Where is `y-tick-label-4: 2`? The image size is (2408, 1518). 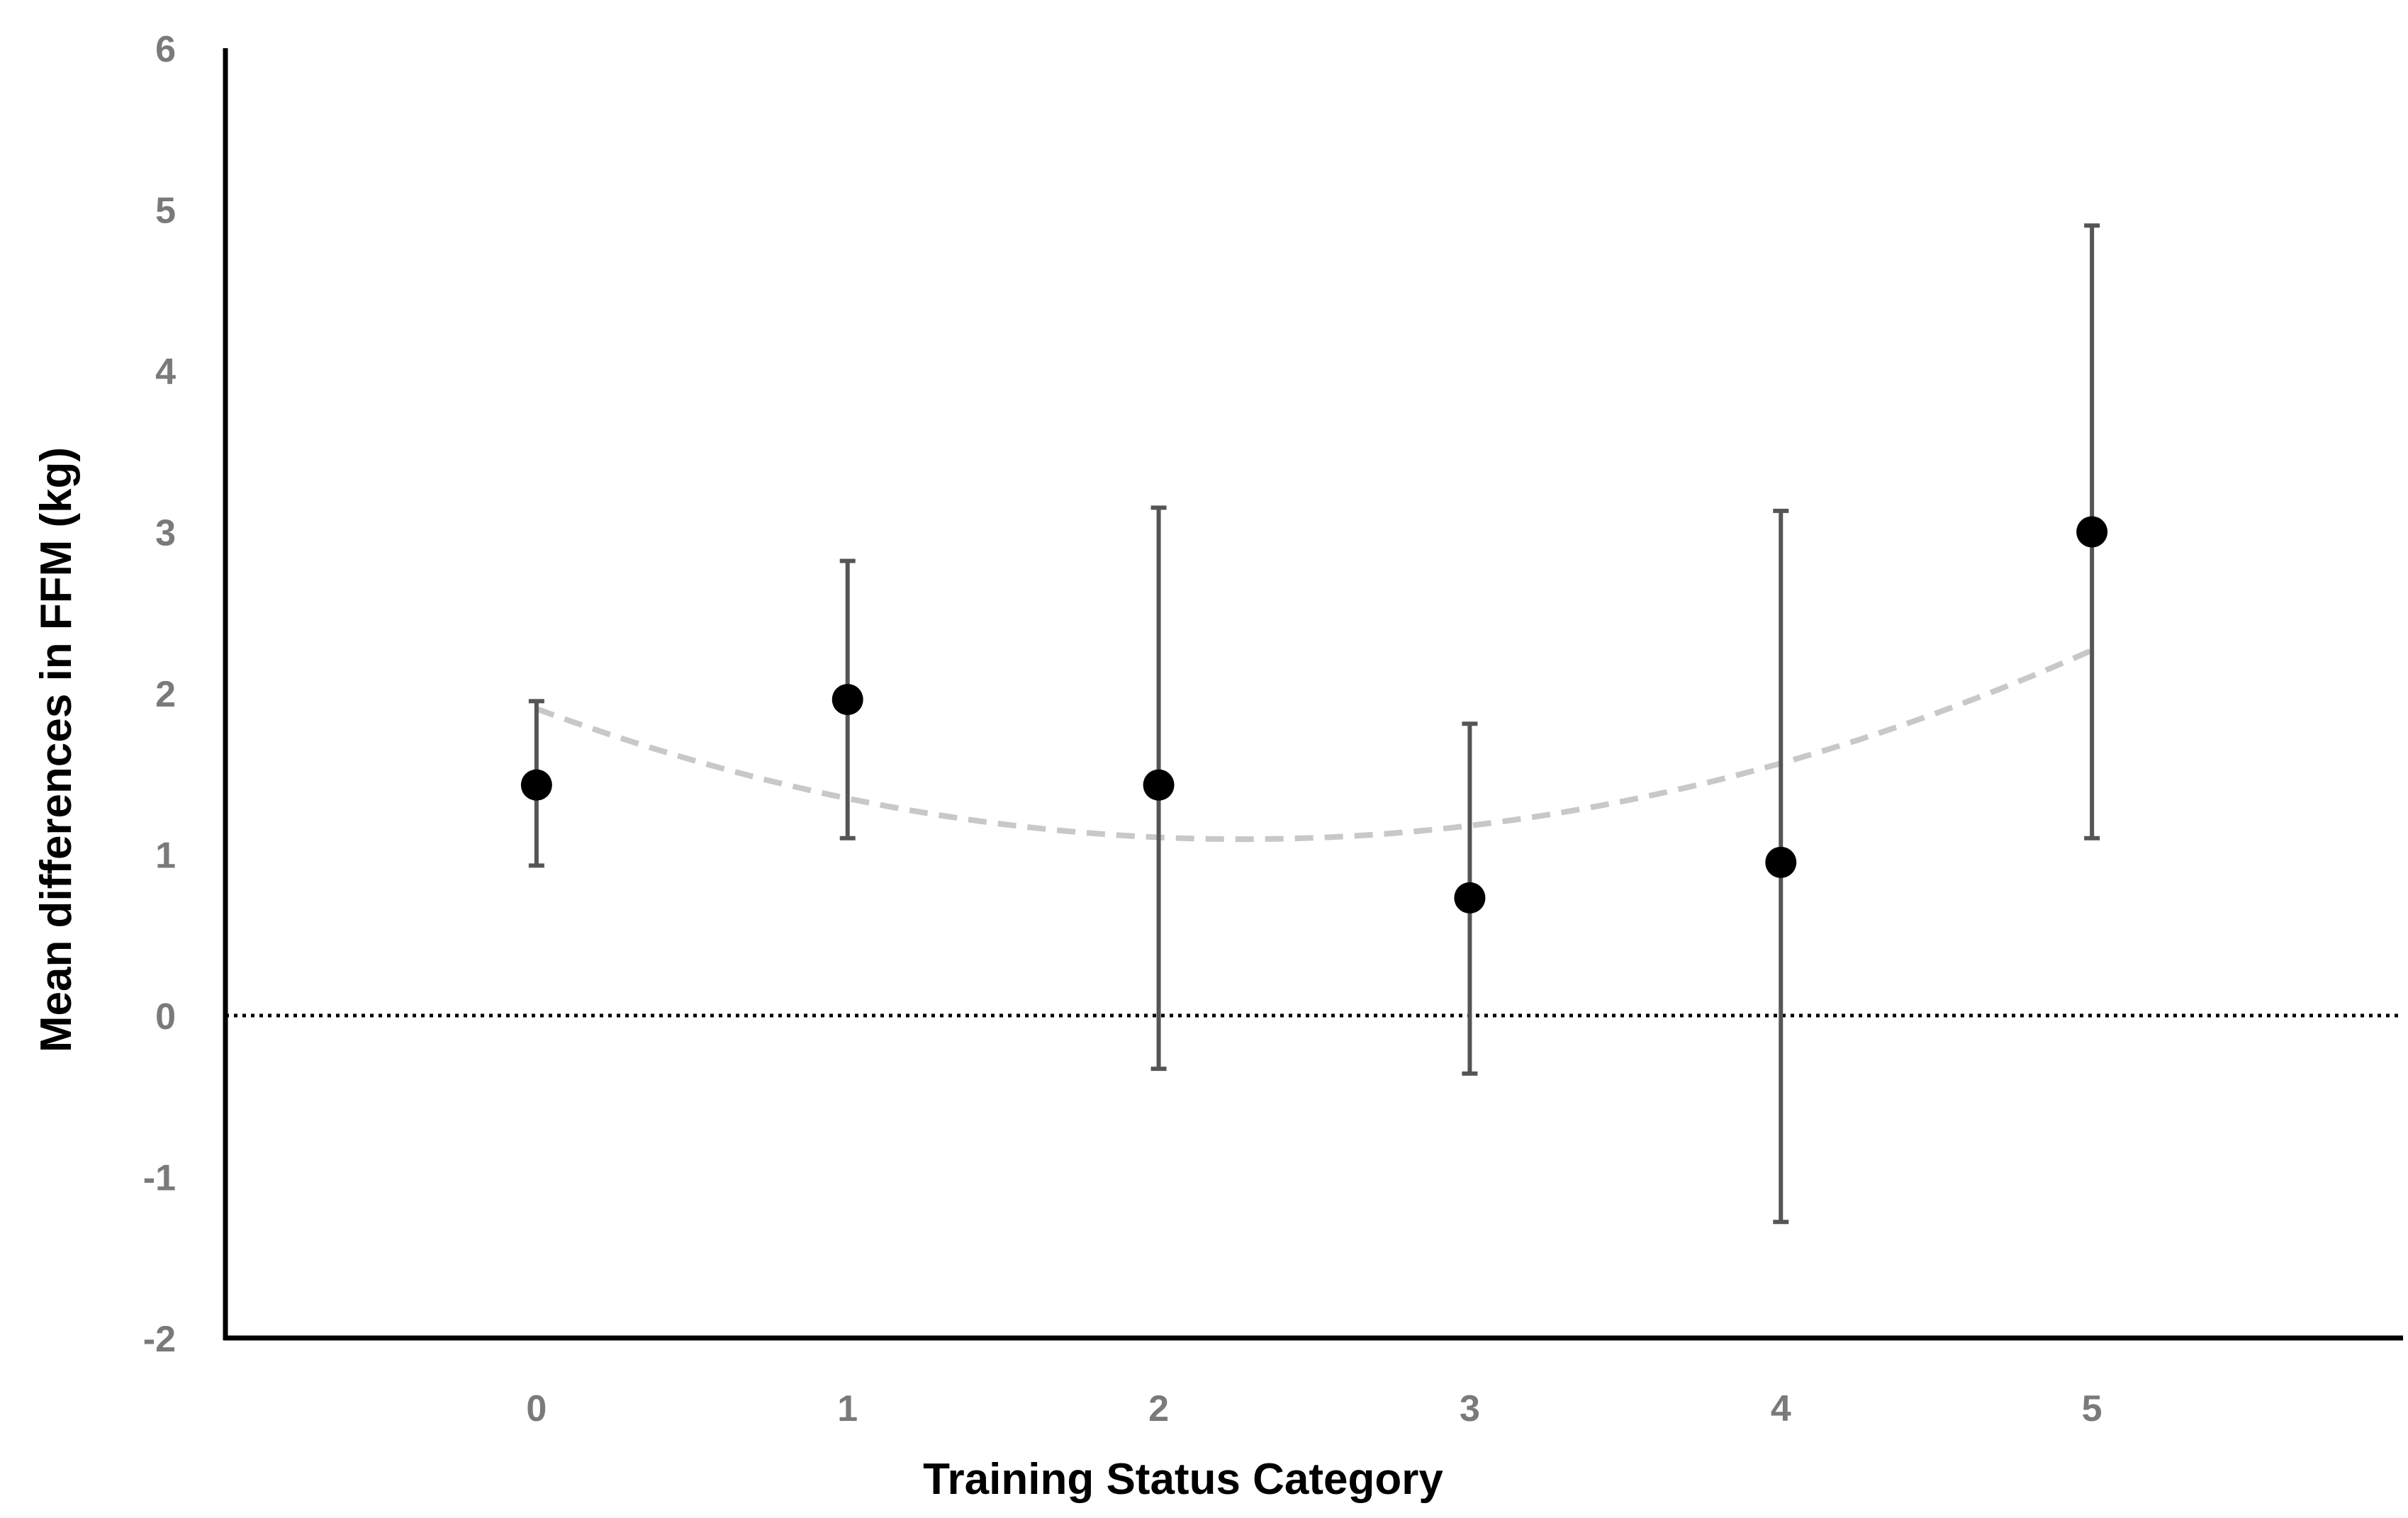 y-tick-label-4: 2 is located at coordinates (166, 695).